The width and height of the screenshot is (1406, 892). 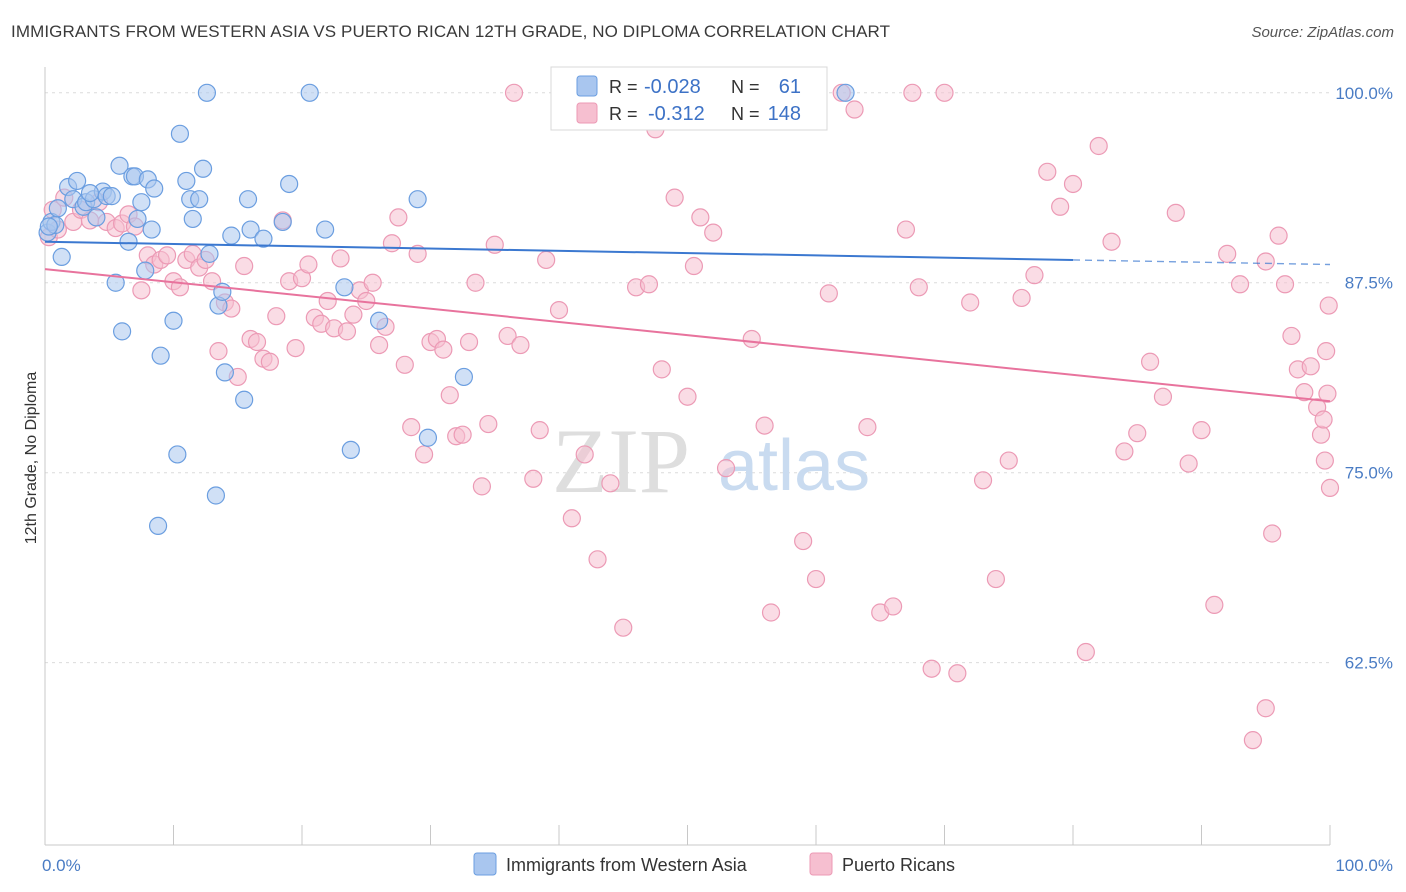 What do you see at coordinates (687, 335) in the screenshot?
I see `trendline-puerto-ricans` at bounding box center [687, 335].